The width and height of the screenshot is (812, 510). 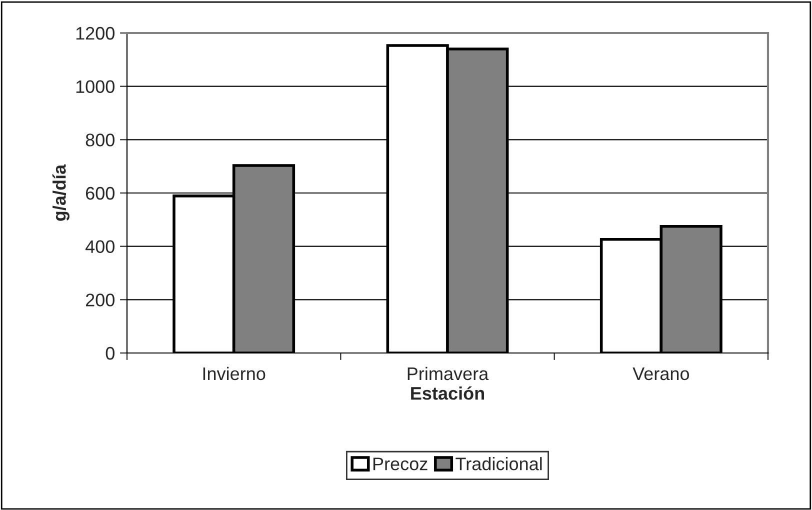 I want to click on y-tick-label: 1000, so click(x=95, y=87).